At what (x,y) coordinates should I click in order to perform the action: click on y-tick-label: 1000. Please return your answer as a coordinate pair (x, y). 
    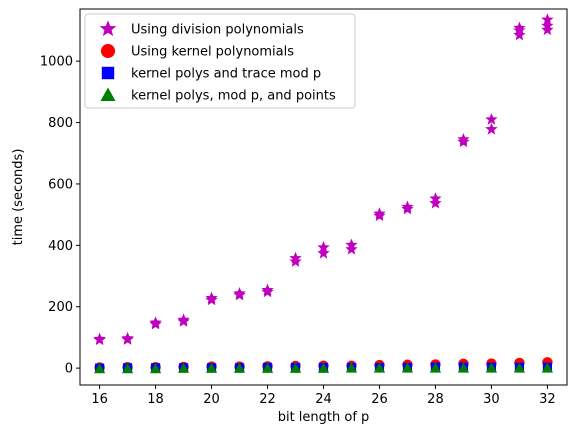
    Looking at the image, I should click on (56, 62).